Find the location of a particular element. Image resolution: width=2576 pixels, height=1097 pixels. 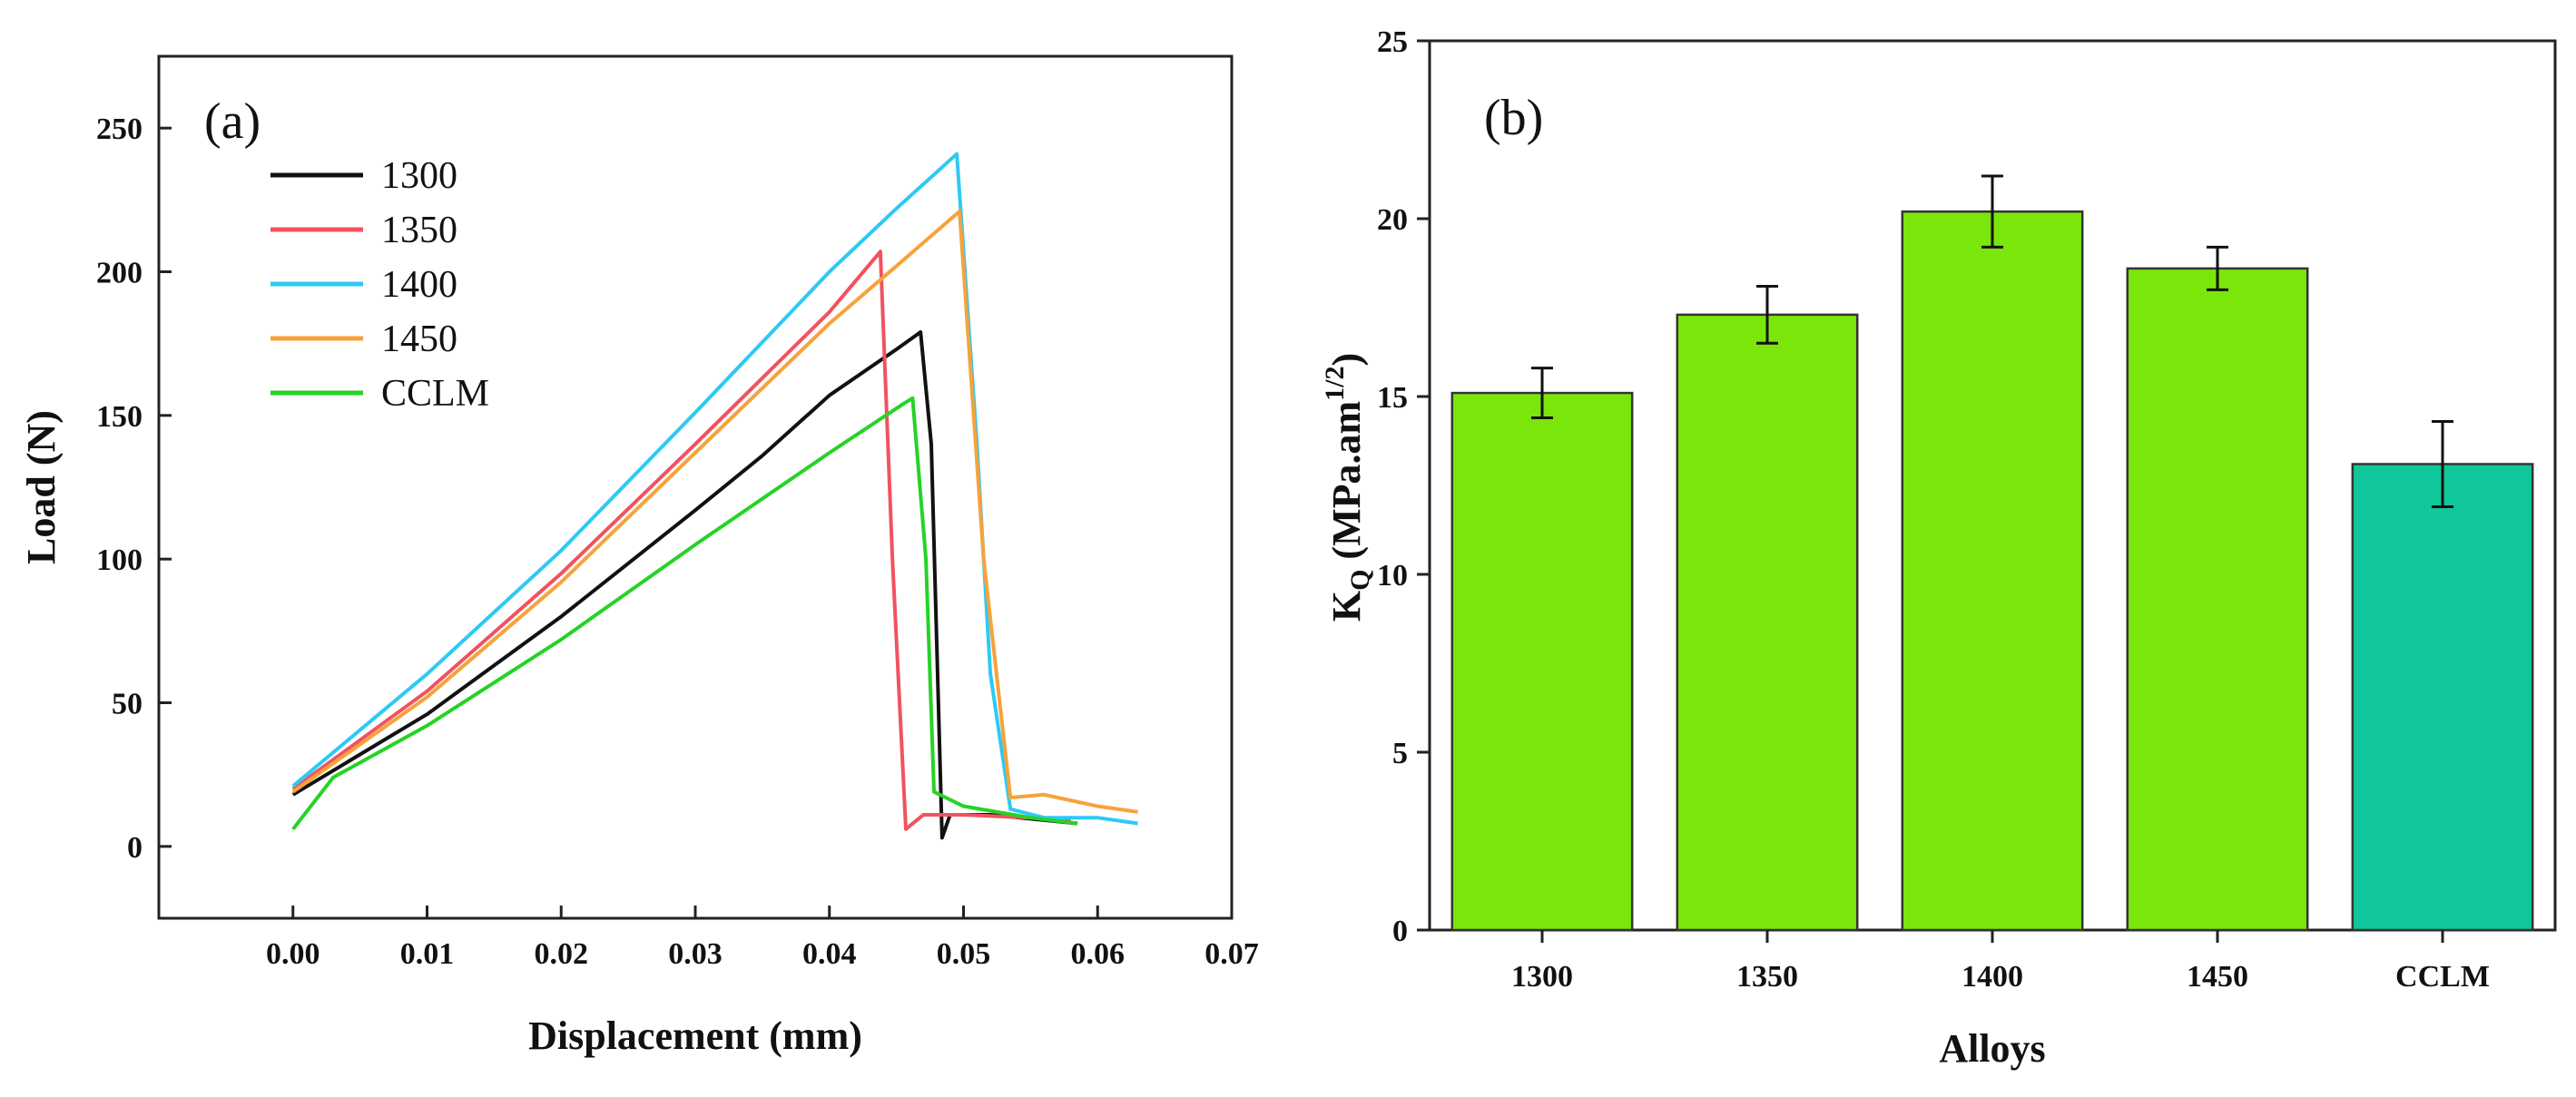

x-tick-label: 1350 is located at coordinates (1767, 977).